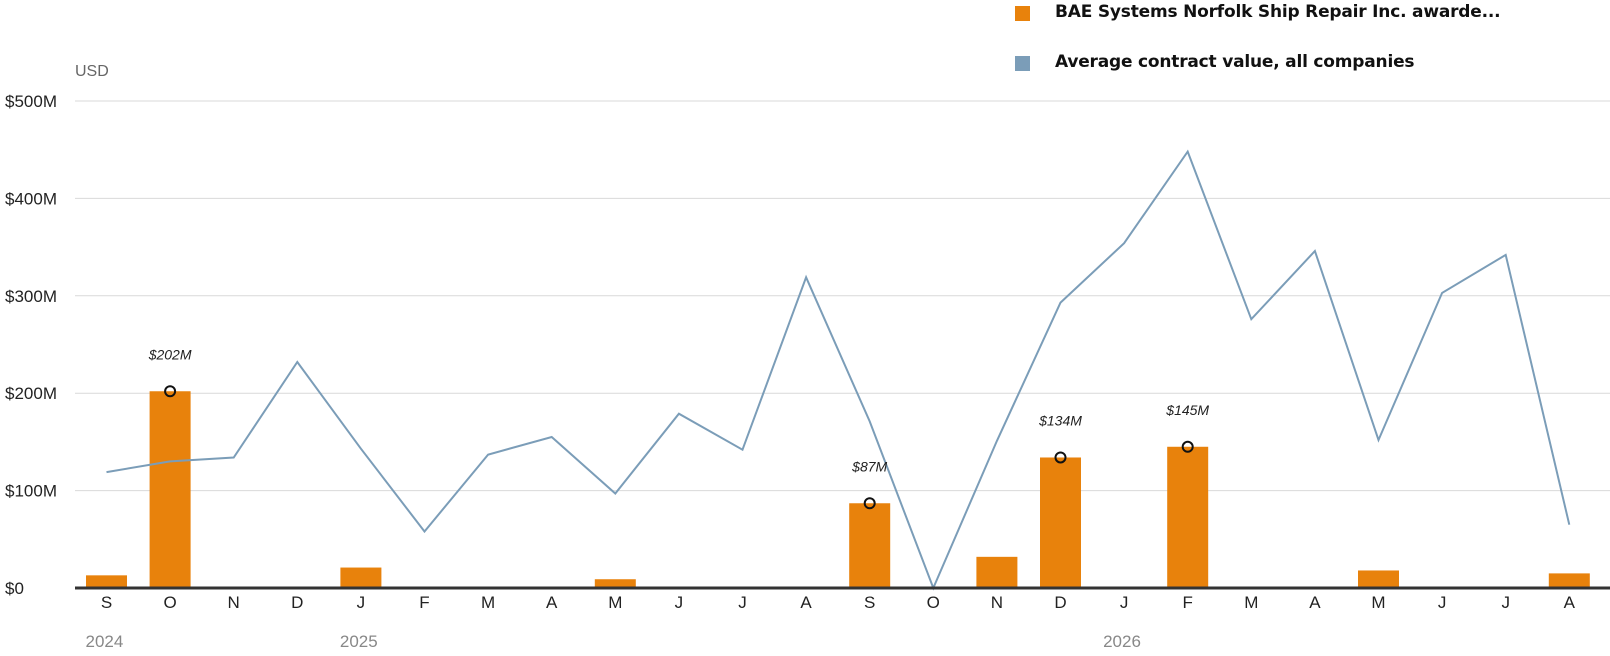  I want to click on year-label: 2026, so click(1122, 641).